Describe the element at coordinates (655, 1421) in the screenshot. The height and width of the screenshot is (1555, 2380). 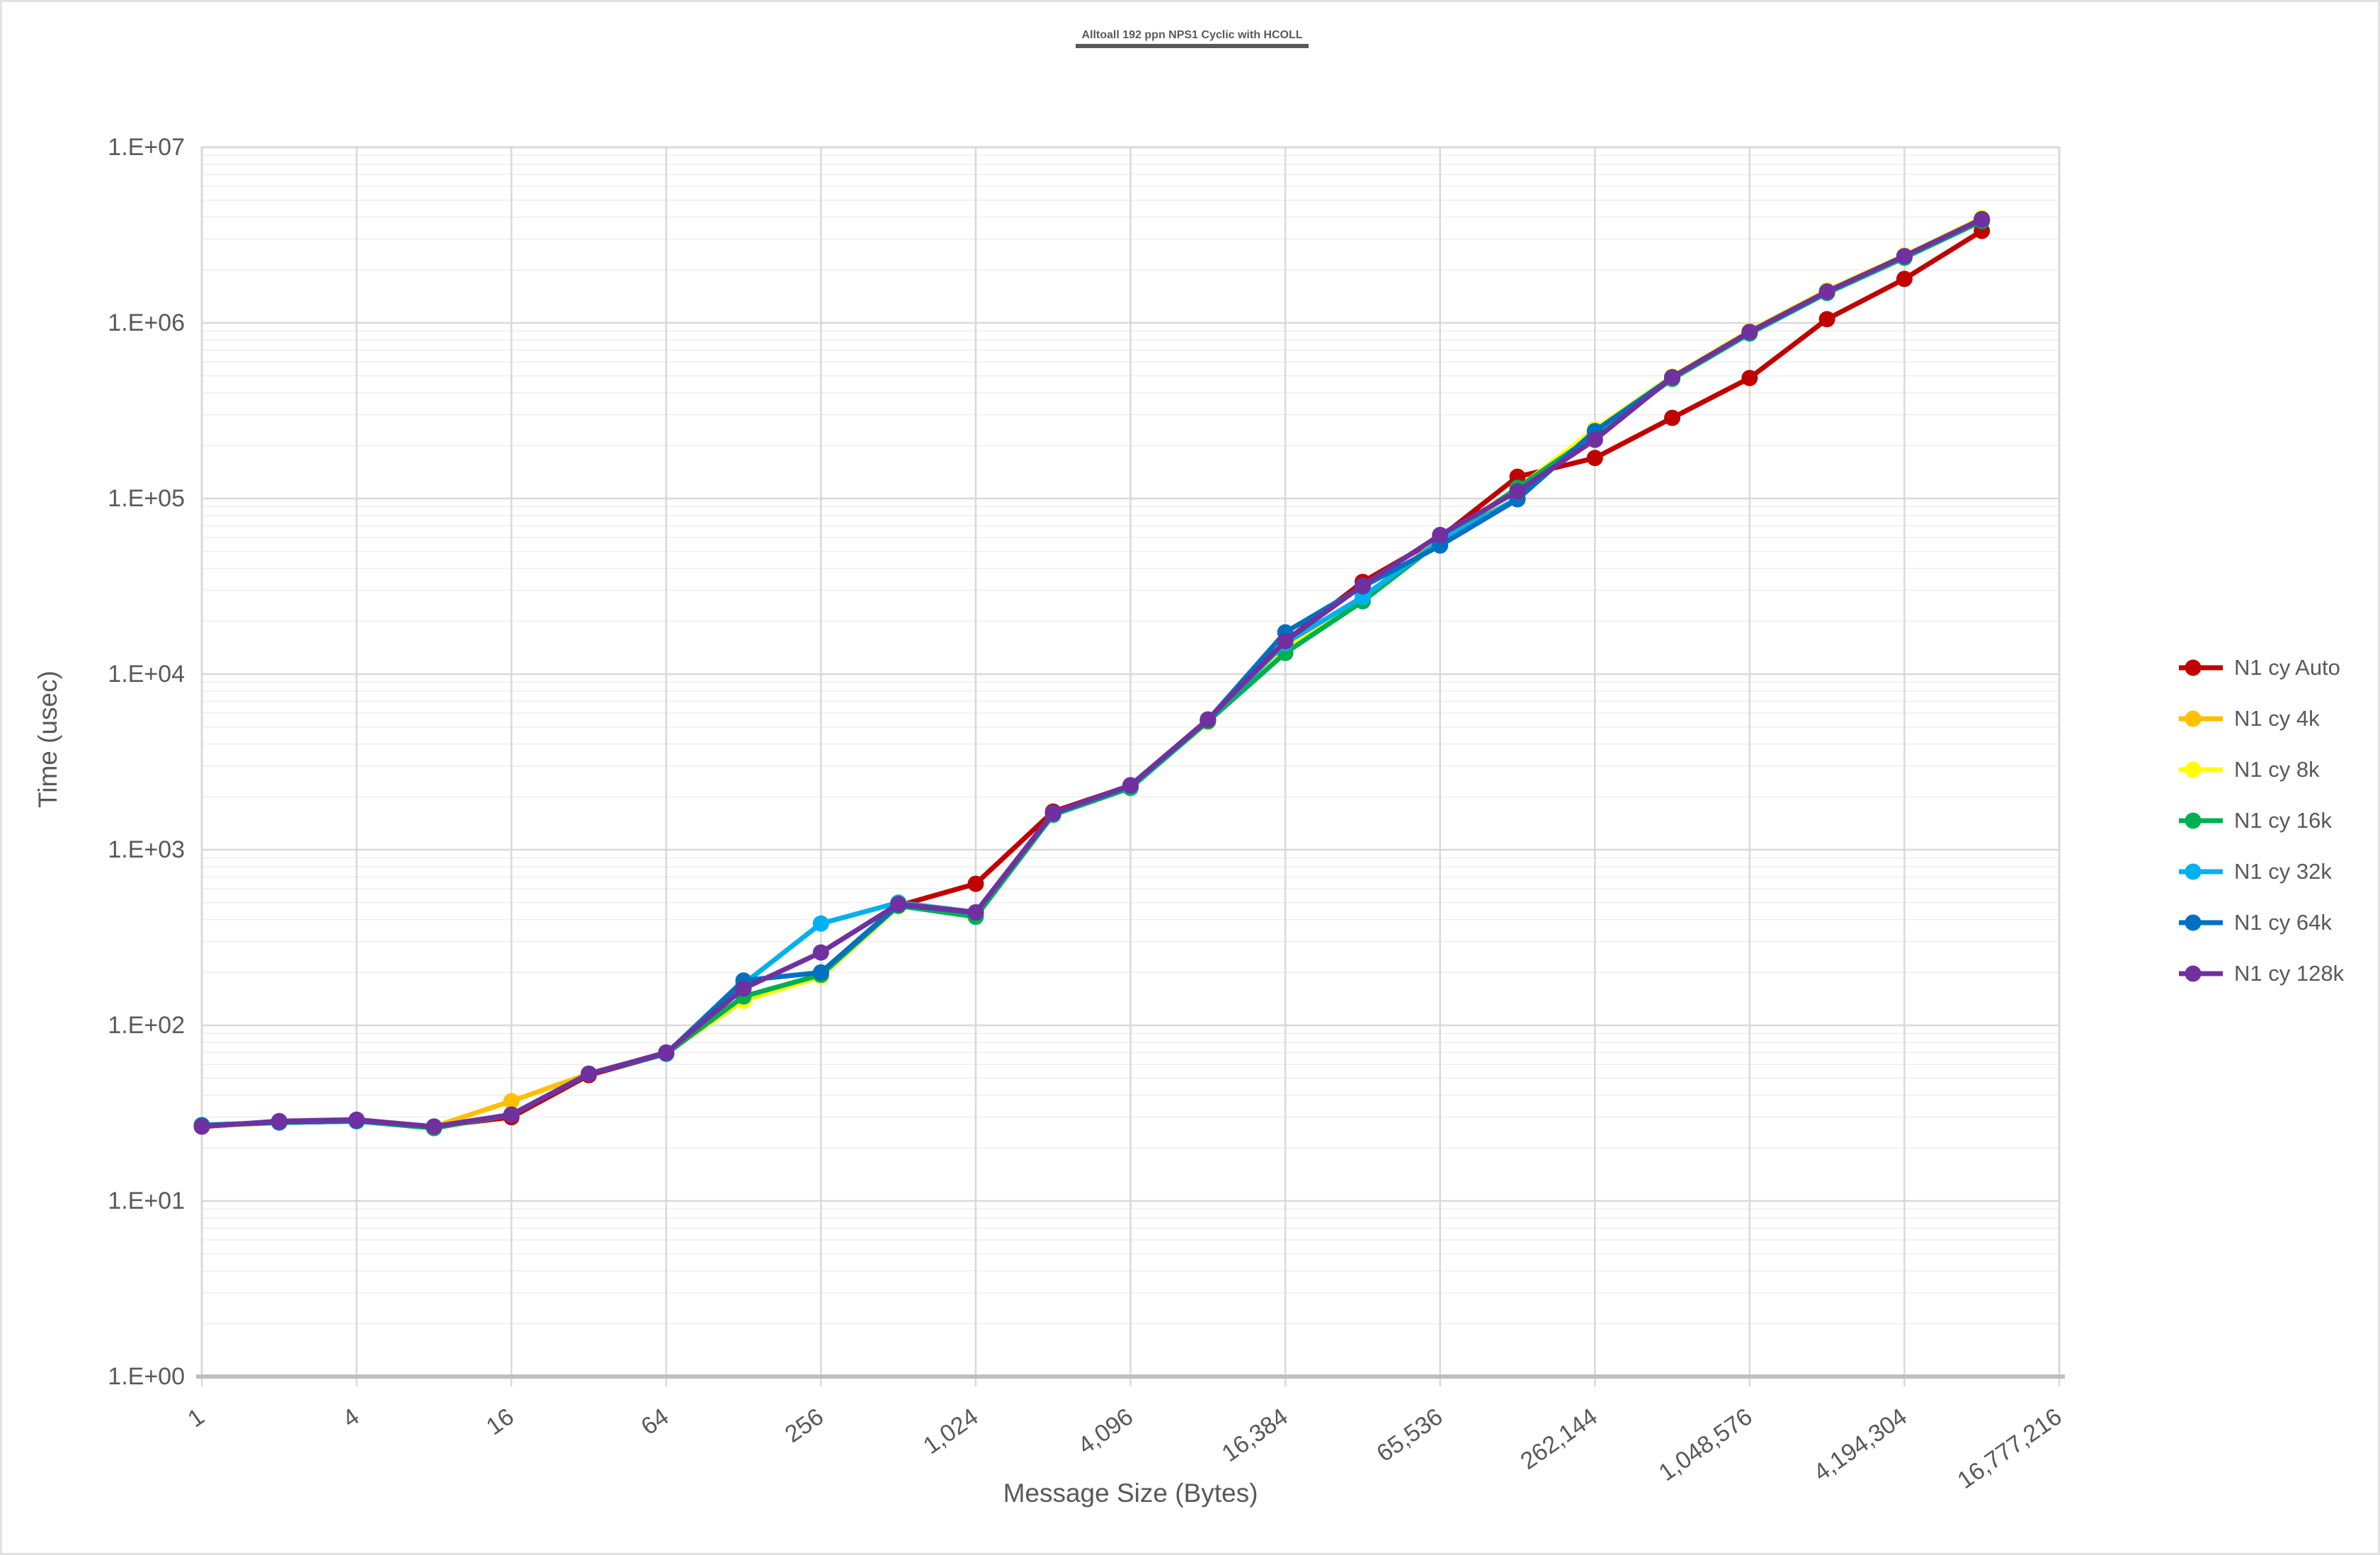
I see `x-tick-label: 64` at that location.